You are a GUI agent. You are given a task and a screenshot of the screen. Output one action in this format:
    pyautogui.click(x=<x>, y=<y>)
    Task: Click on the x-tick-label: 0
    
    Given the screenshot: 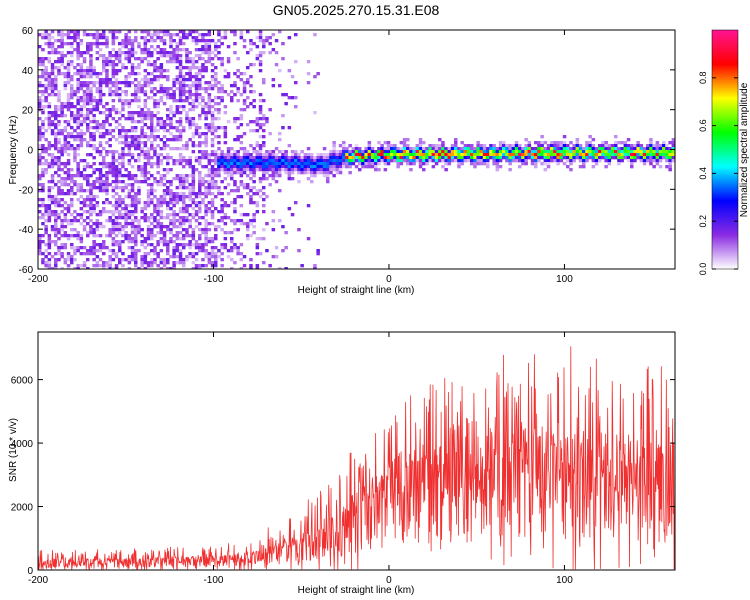 What is the action you would take?
    pyautogui.click(x=389, y=580)
    